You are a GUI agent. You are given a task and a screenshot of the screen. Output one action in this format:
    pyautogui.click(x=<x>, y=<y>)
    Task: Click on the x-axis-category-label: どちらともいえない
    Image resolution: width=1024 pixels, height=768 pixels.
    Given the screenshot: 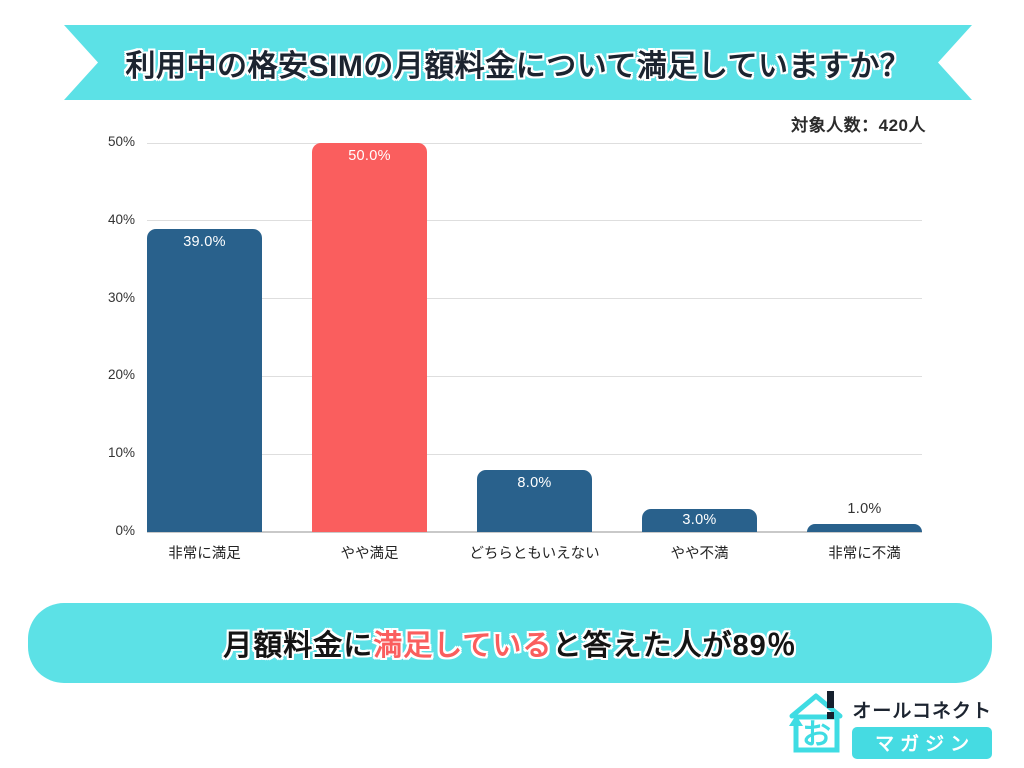 What is the action you would take?
    pyautogui.click(x=534, y=554)
    